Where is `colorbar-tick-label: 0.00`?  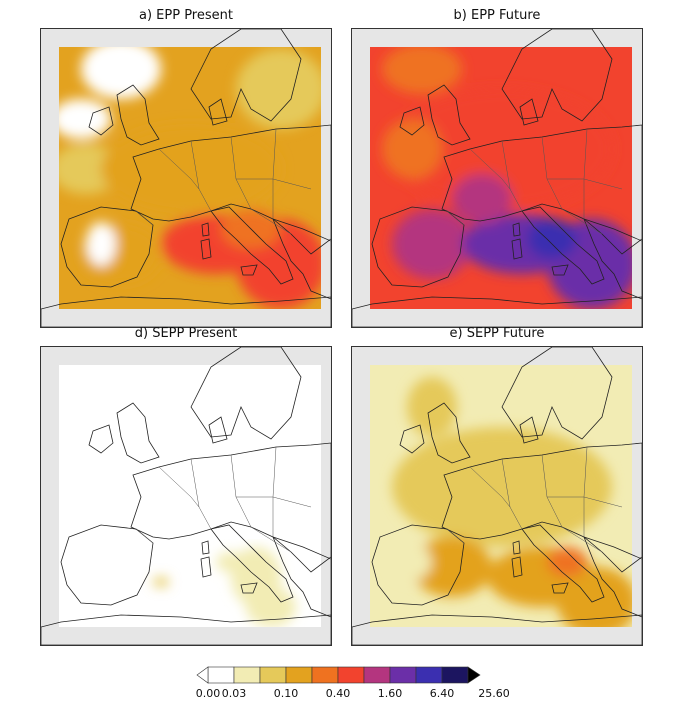 colorbar-tick-label: 0.00 is located at coordinates (208, 693).